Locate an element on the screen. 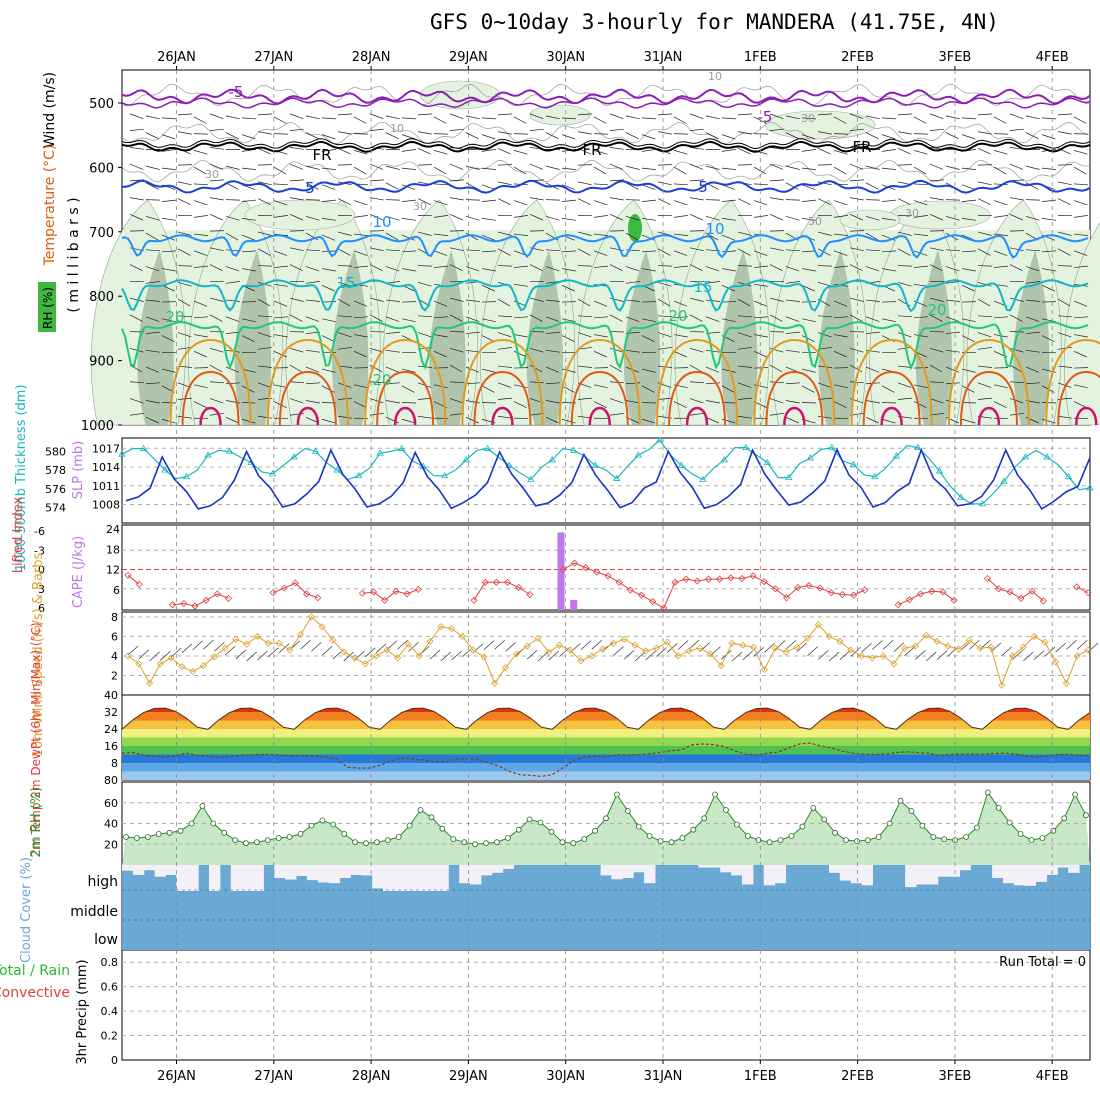 The image size is (1100, 1100). li-tick-label: -6 is located at coordinates (39, 531).